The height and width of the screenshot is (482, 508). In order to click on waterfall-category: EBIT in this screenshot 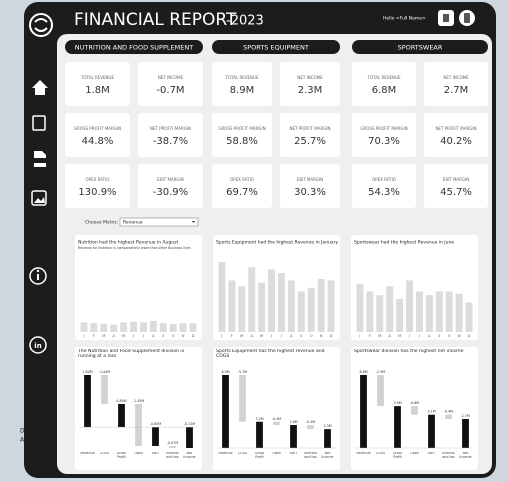, I will do `click(431, 453)`.